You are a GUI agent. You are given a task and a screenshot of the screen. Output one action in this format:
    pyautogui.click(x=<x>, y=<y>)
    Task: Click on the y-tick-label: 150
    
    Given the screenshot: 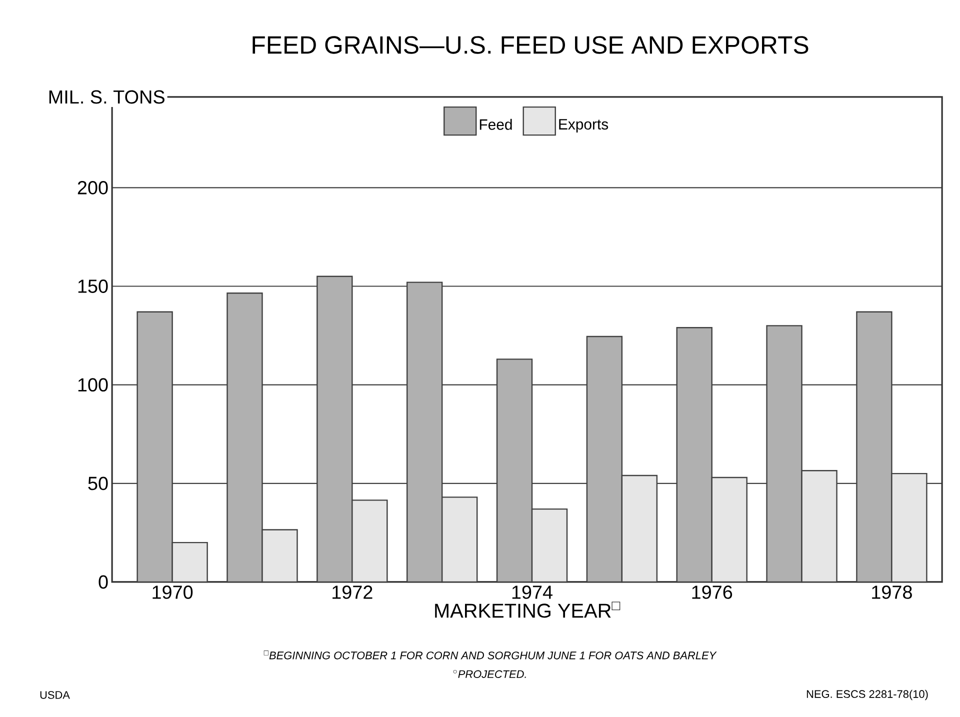 What is the action you would take?
    pyautogui.click(x=93, y=286)
    